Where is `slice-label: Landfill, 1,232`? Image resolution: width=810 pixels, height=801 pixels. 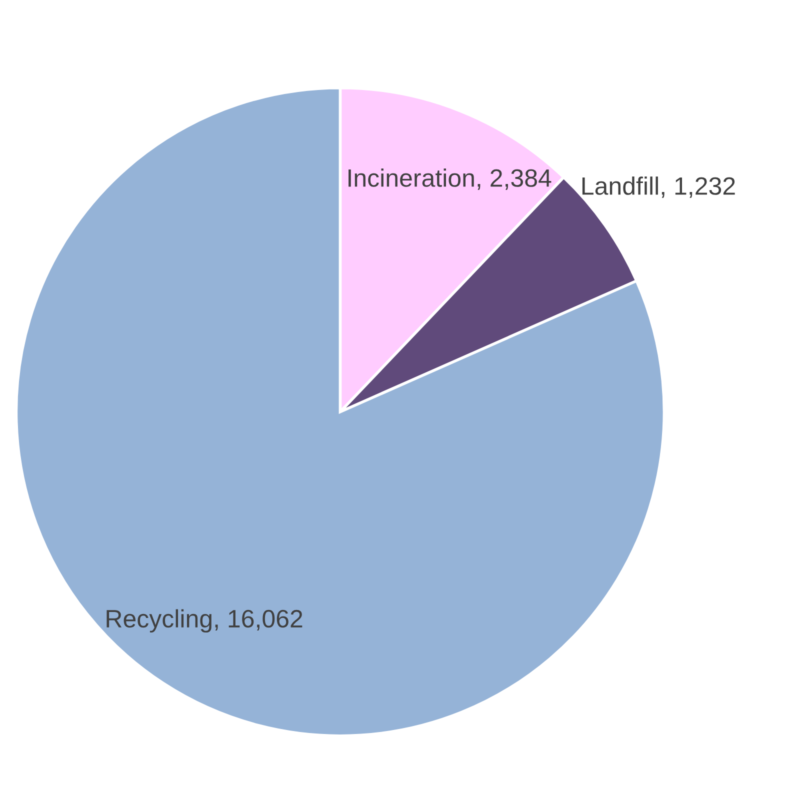 slice-label: Landfill, 1,232 is located at coordinates (658, 187).